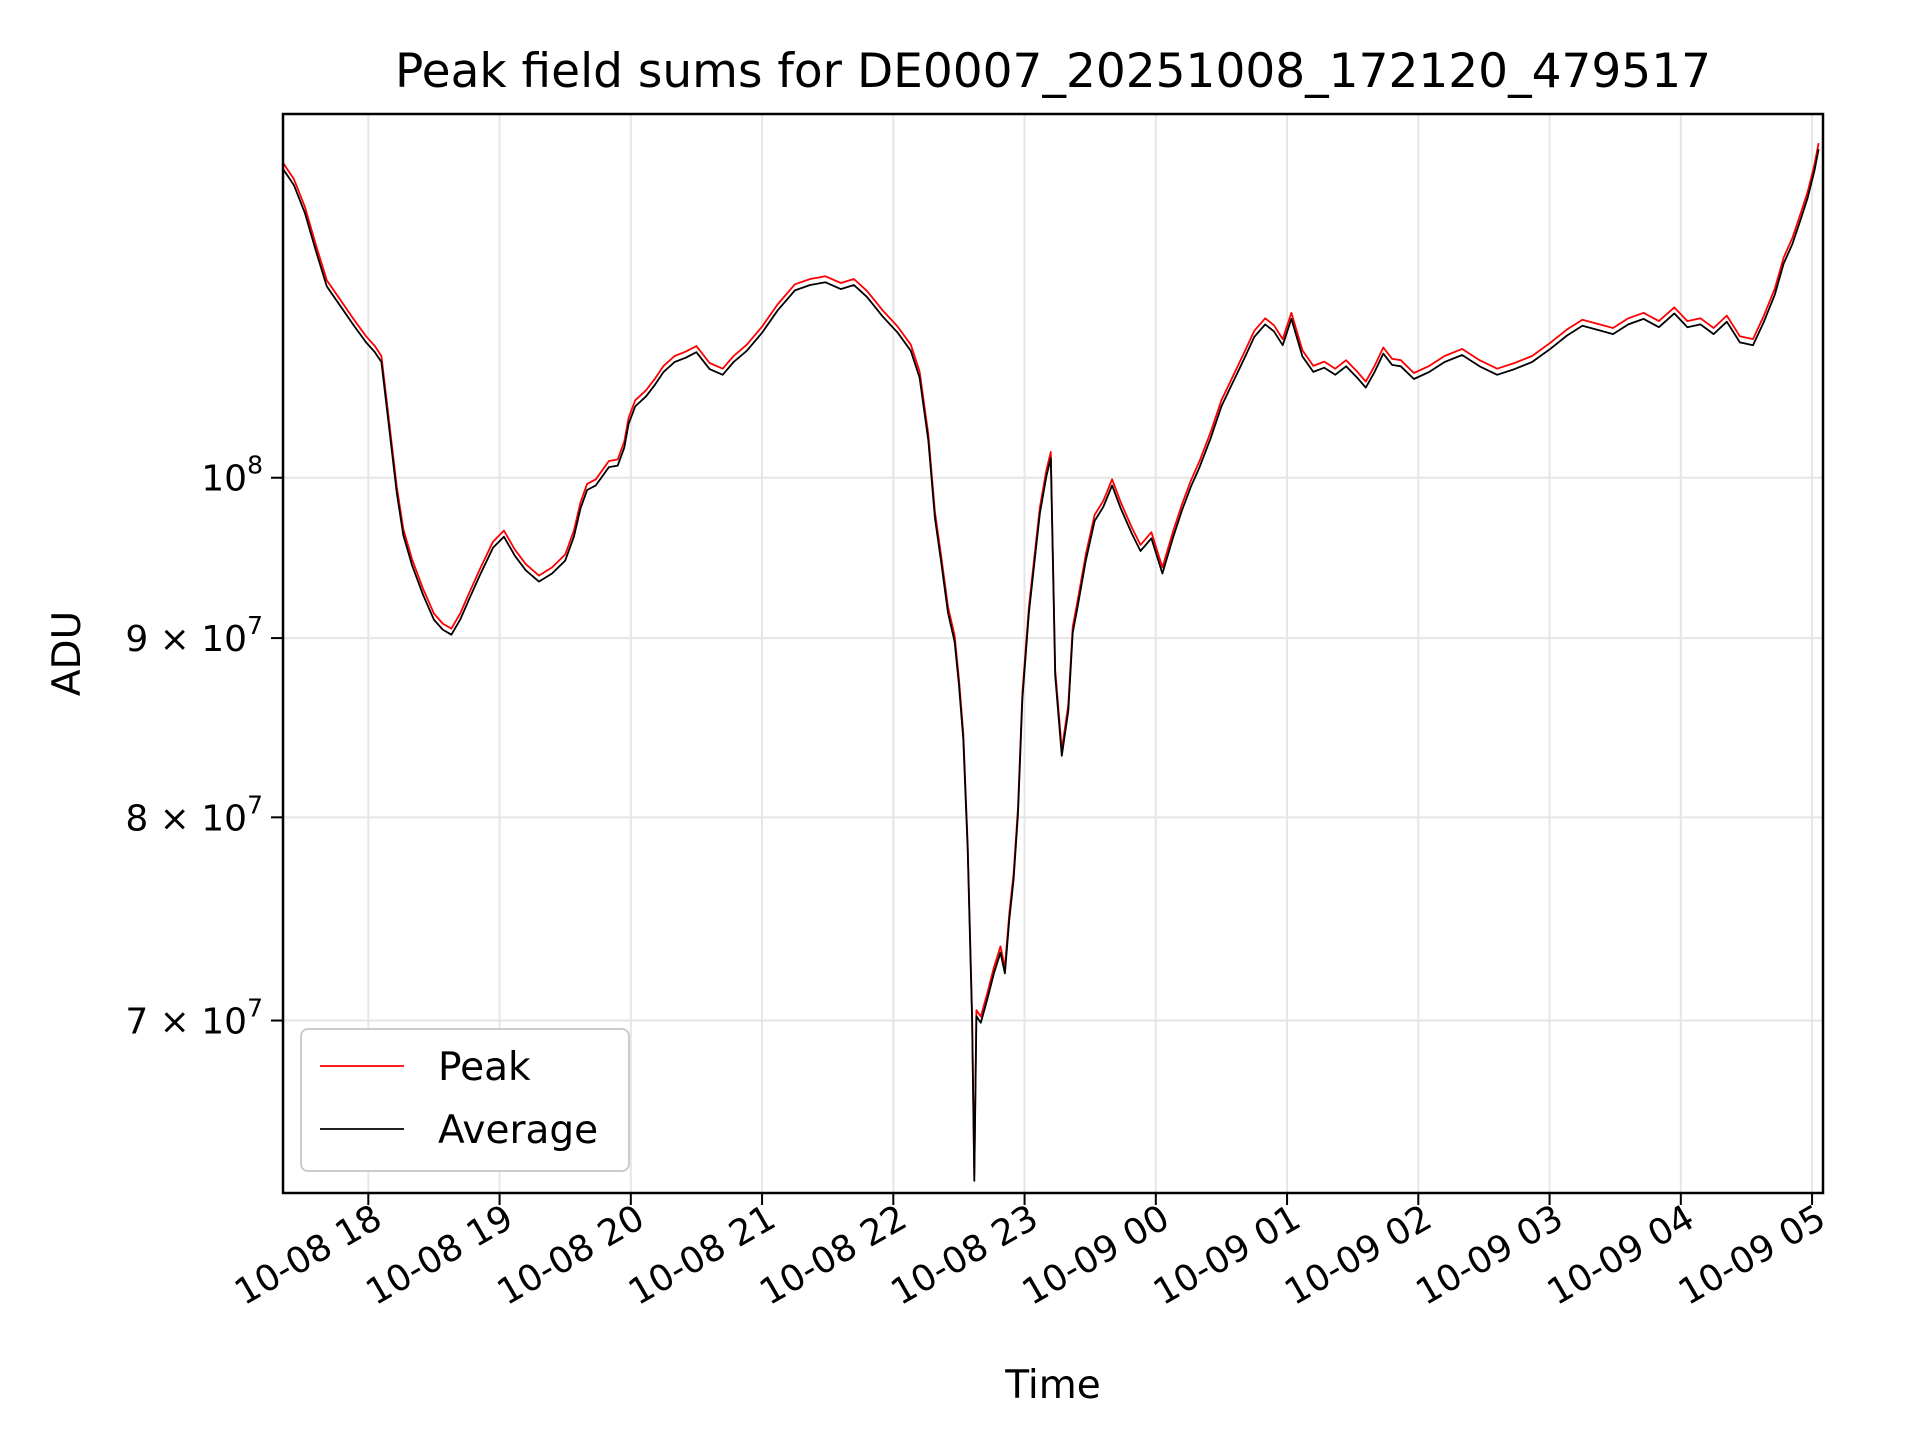  Describe the element at coordinates (232, 475) in the screenshot. I see `y-tick-label: 108` at that location.